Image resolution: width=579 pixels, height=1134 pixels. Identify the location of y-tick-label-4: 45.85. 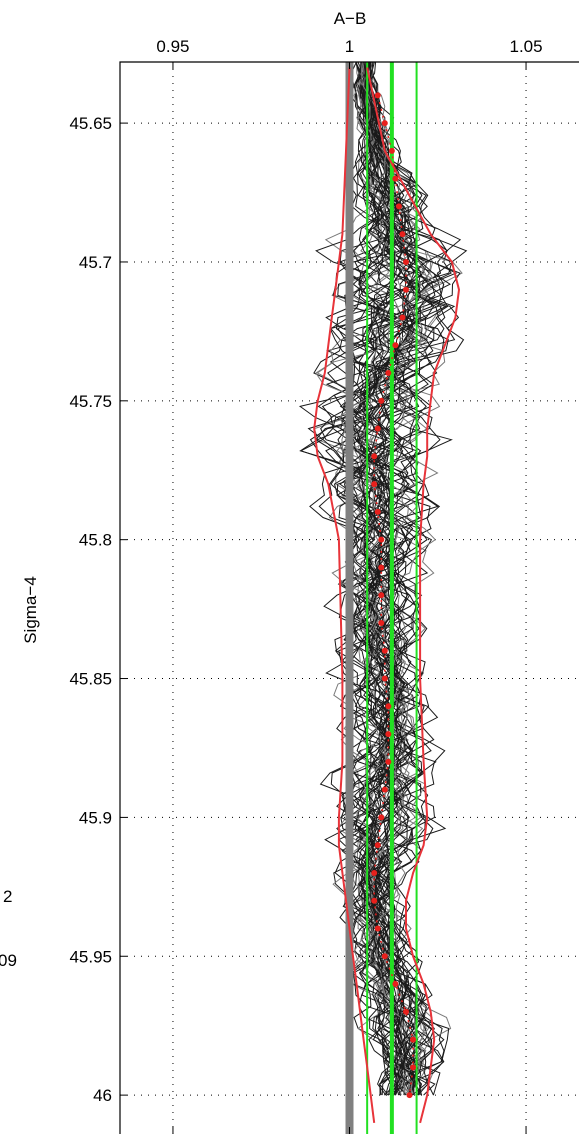
(90, 679).